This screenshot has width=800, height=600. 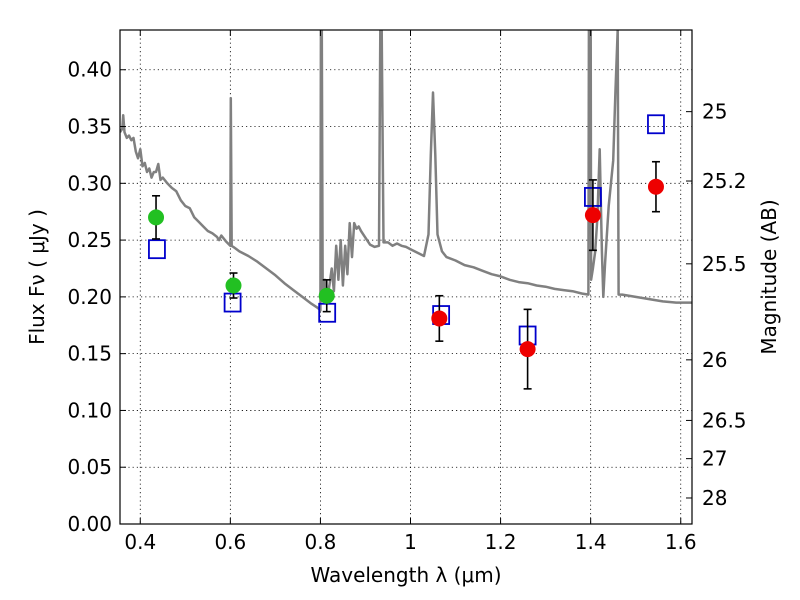 I want to click on y-tick-label: 0.05, so click(x=89, y=467).